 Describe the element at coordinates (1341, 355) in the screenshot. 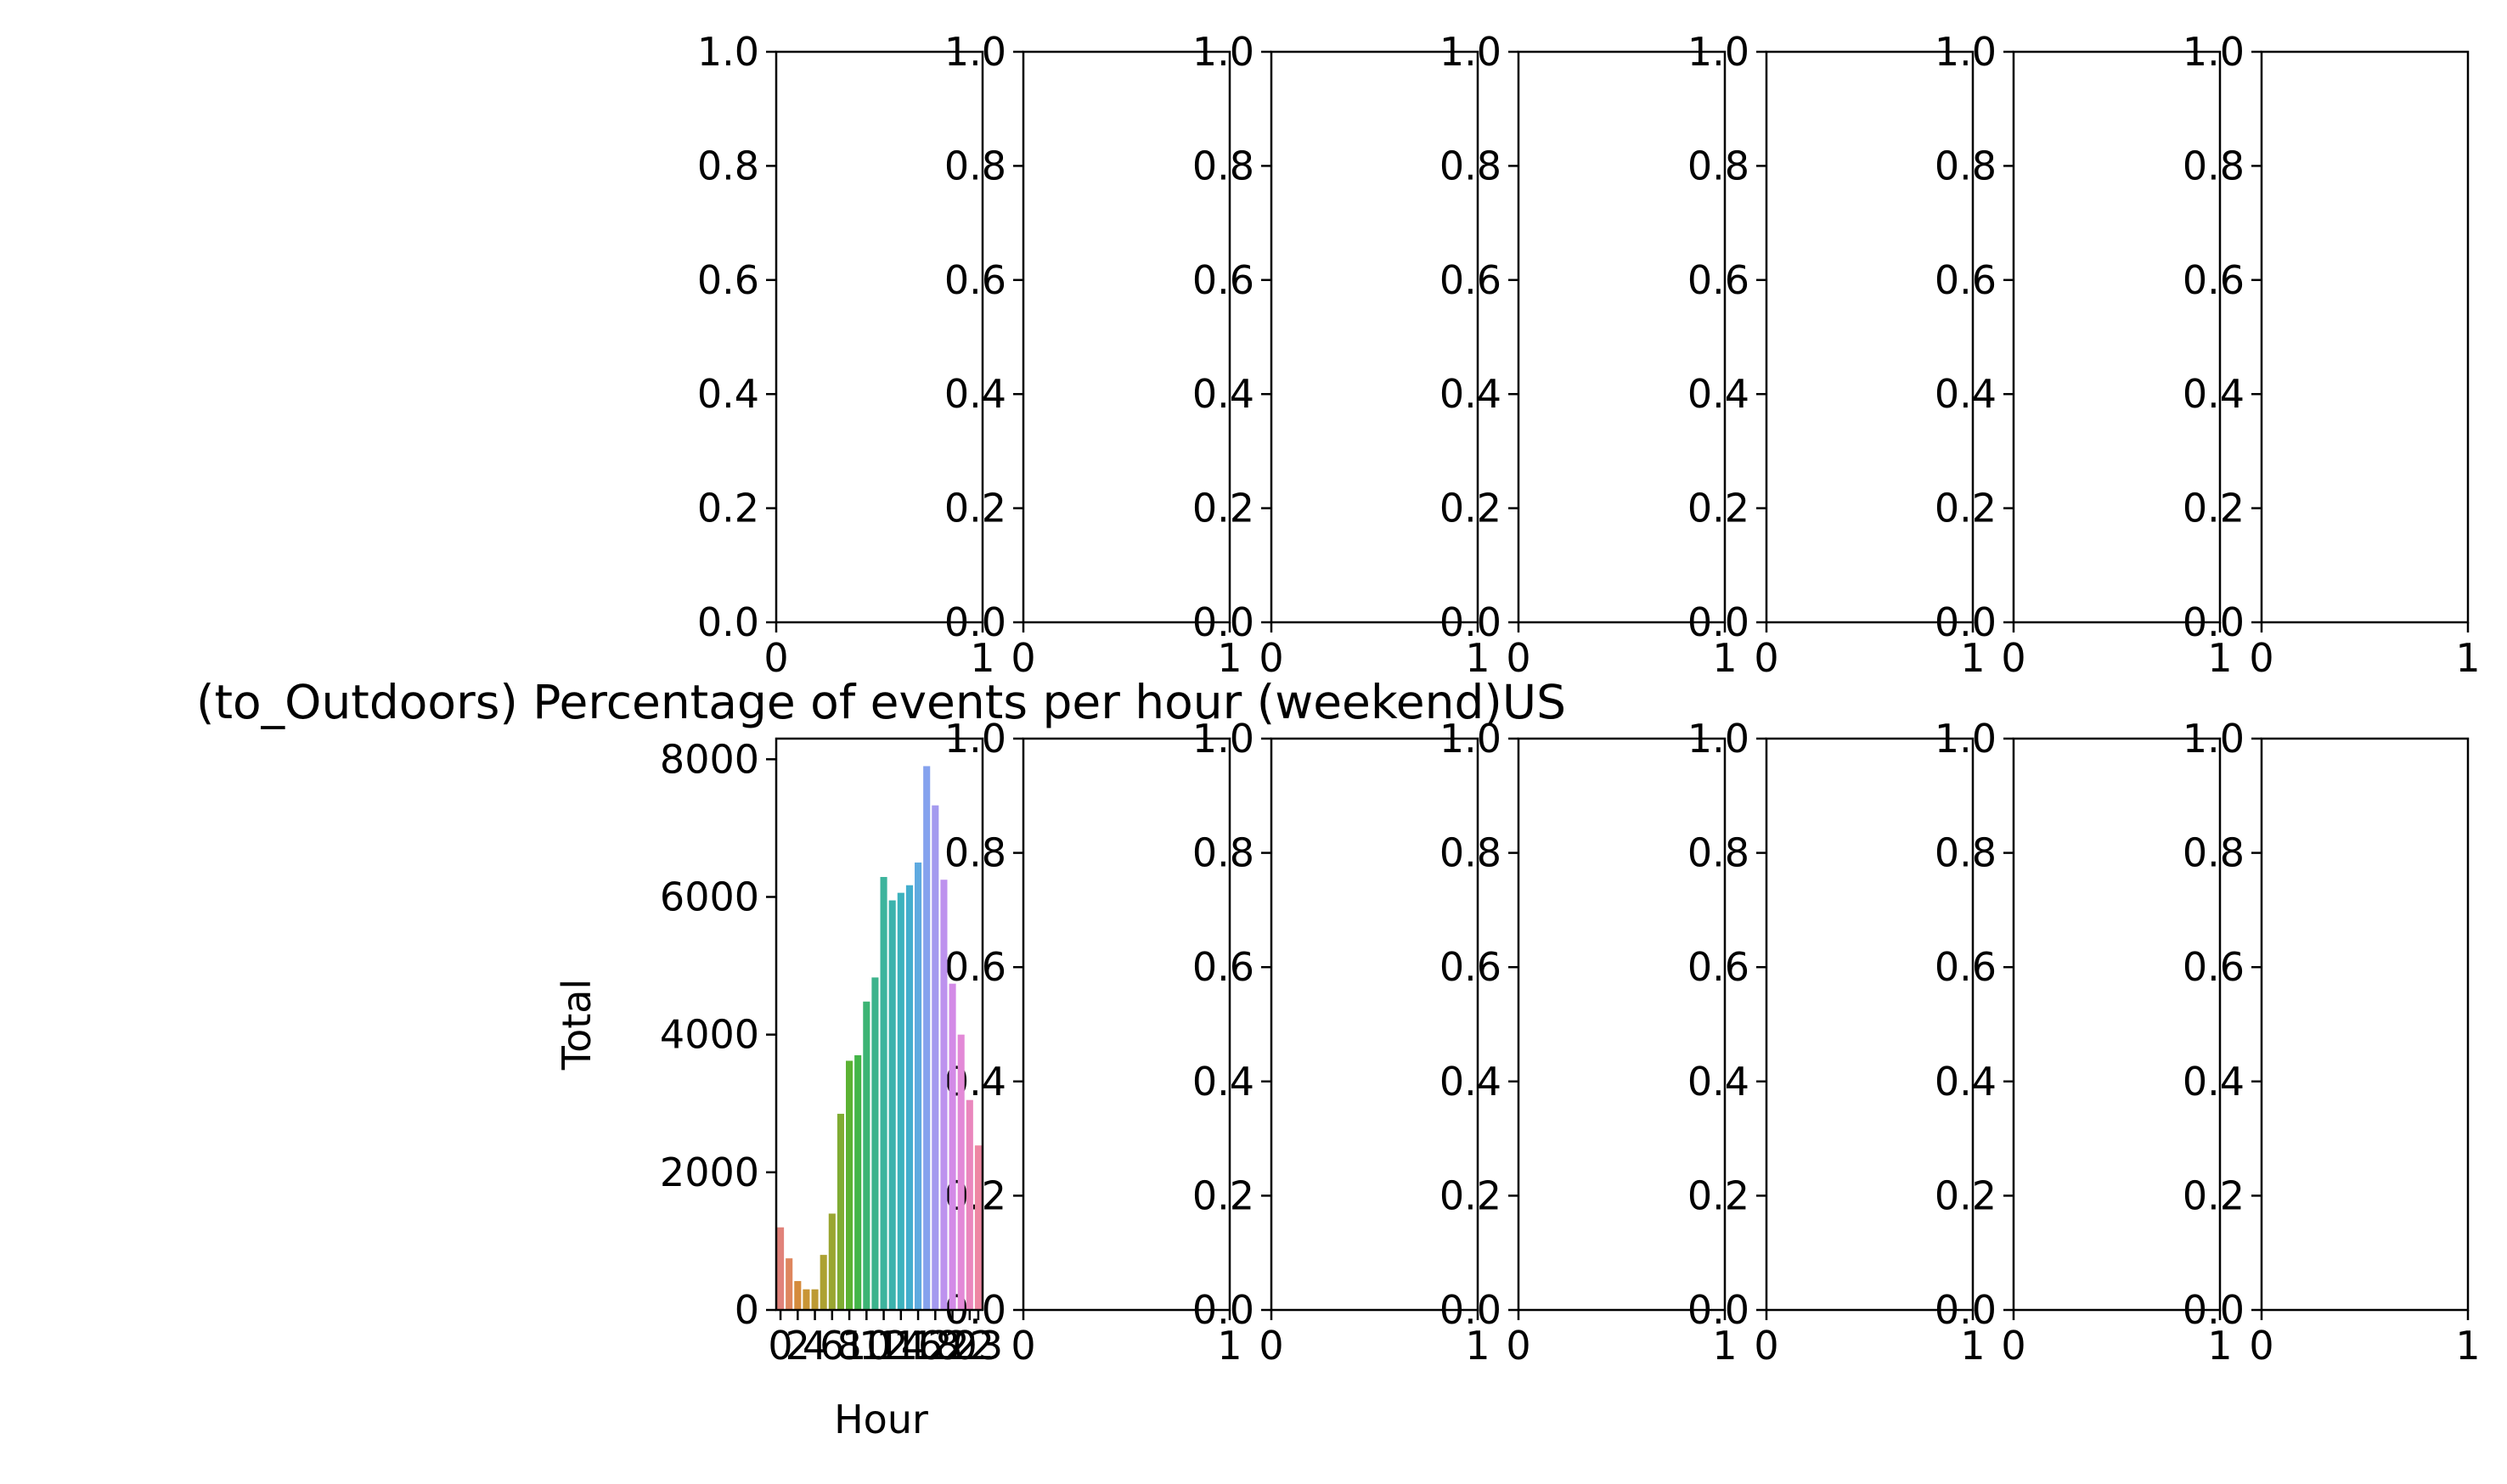

I see `empty-subplot-2: 0.00.20.40.60.81.00 1` at that location.